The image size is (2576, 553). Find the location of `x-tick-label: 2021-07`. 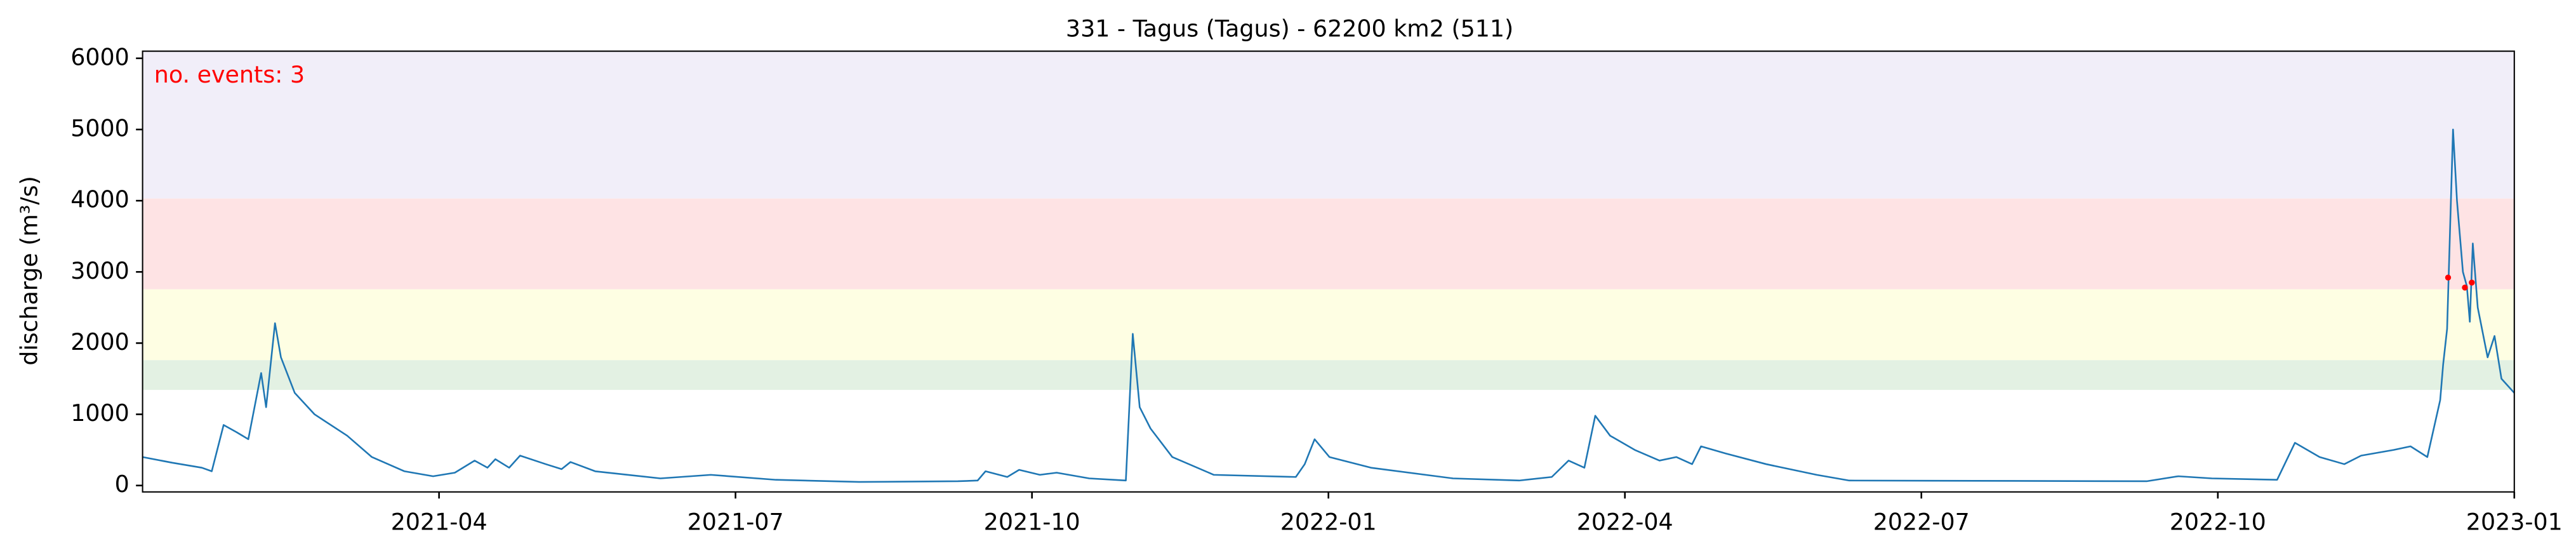

x-tick-label: 2021-07 is located at coordinates (735, 522).